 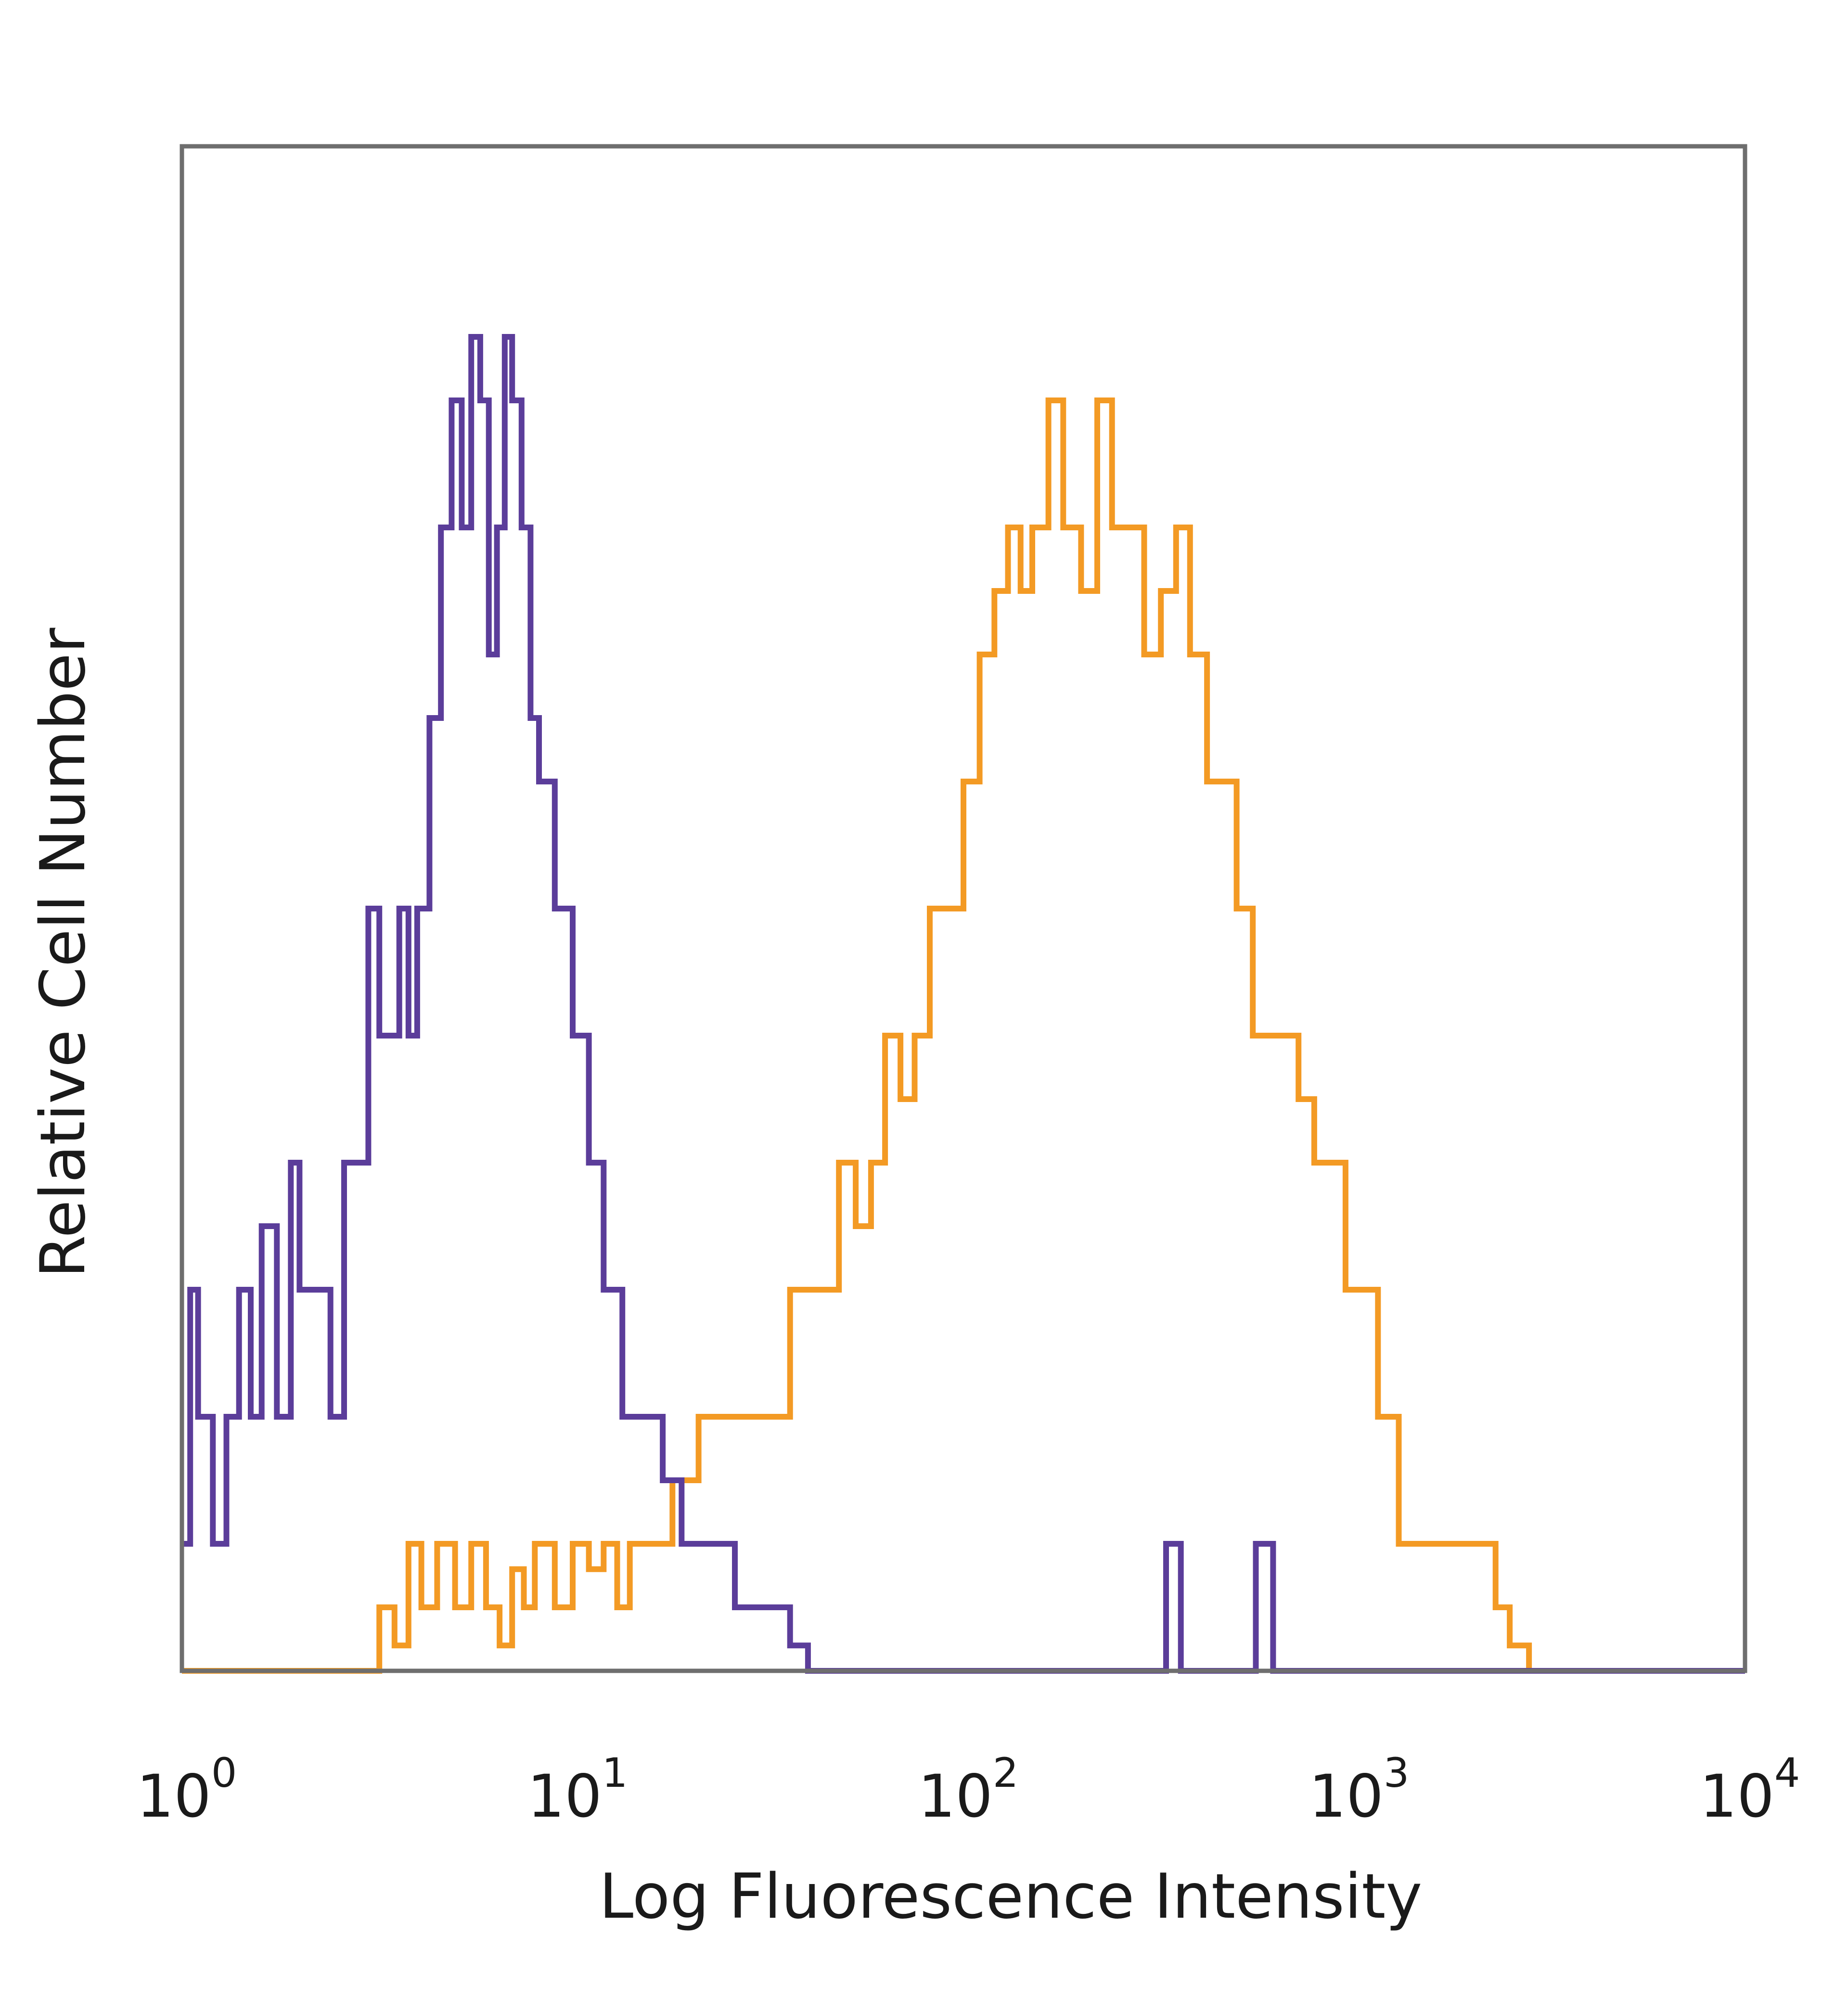 What do you see at coordinates (1396, 1772) in the screenshot?
I see `x-tick-exponent: 3` at bounding box center [1396, 1772].